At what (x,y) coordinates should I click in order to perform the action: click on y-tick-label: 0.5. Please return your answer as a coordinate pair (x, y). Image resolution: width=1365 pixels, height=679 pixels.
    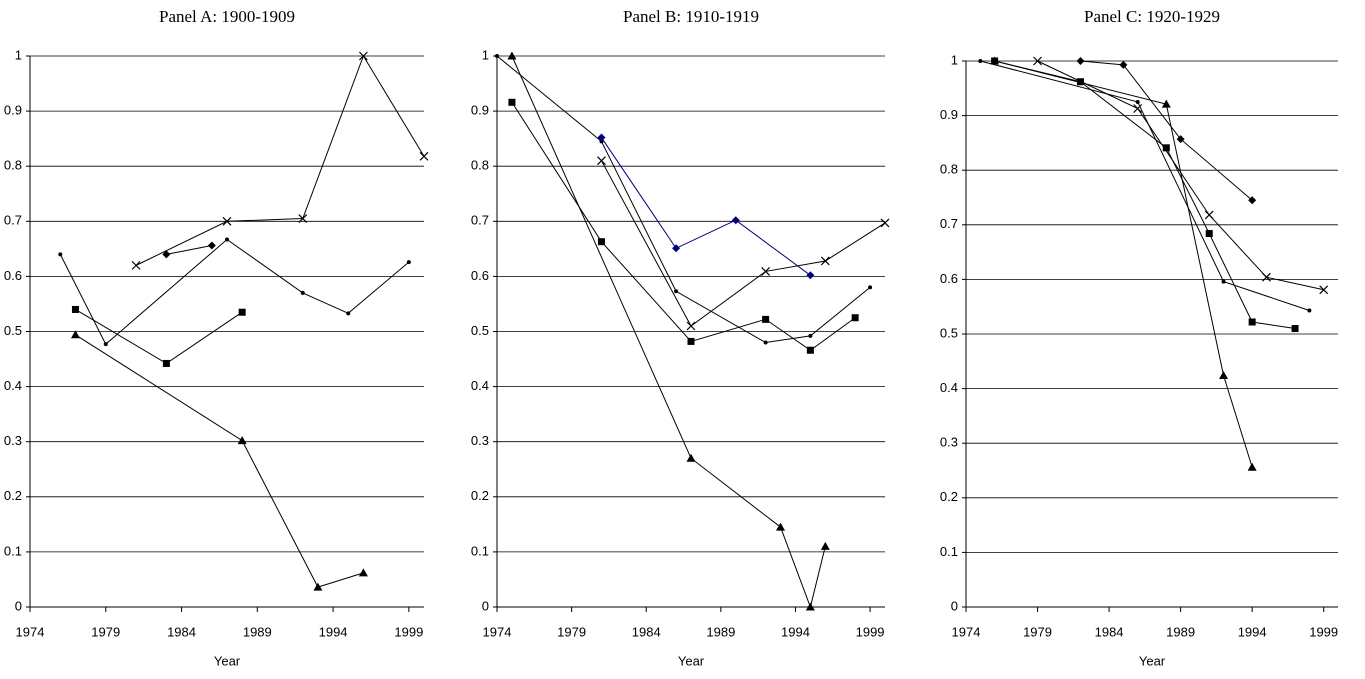
    Looking at the image, I should click on (480, 330).